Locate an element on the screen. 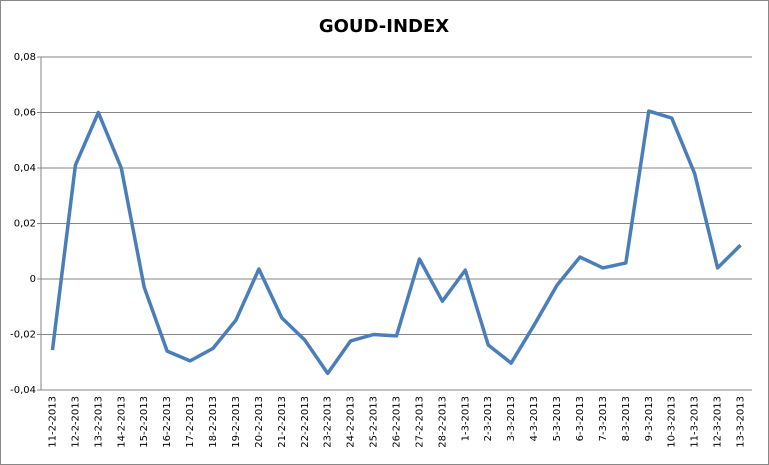  x-tick-label: 3-3-2013 is located at coordinates (511, 418).